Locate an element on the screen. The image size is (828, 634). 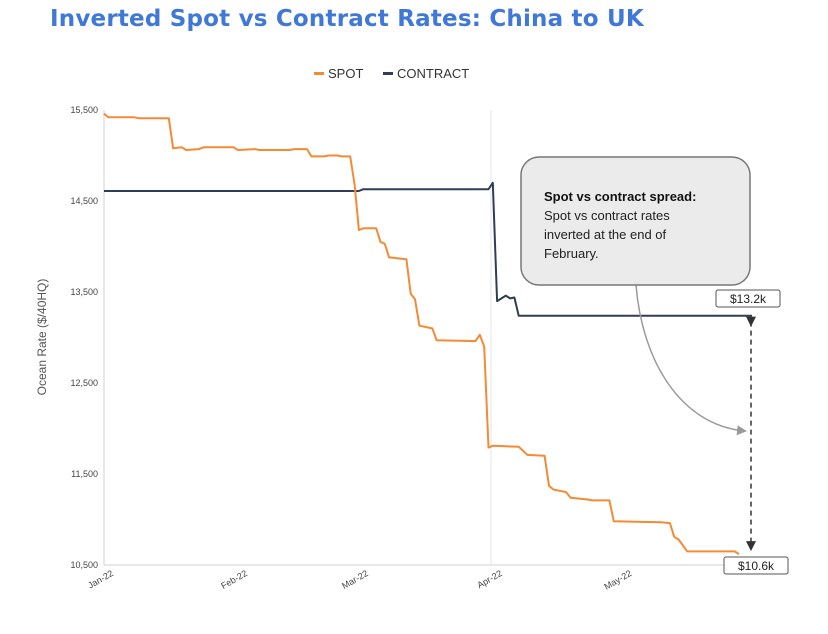
x-tick-label: Mar-22 is located at coordinates (355, 579).